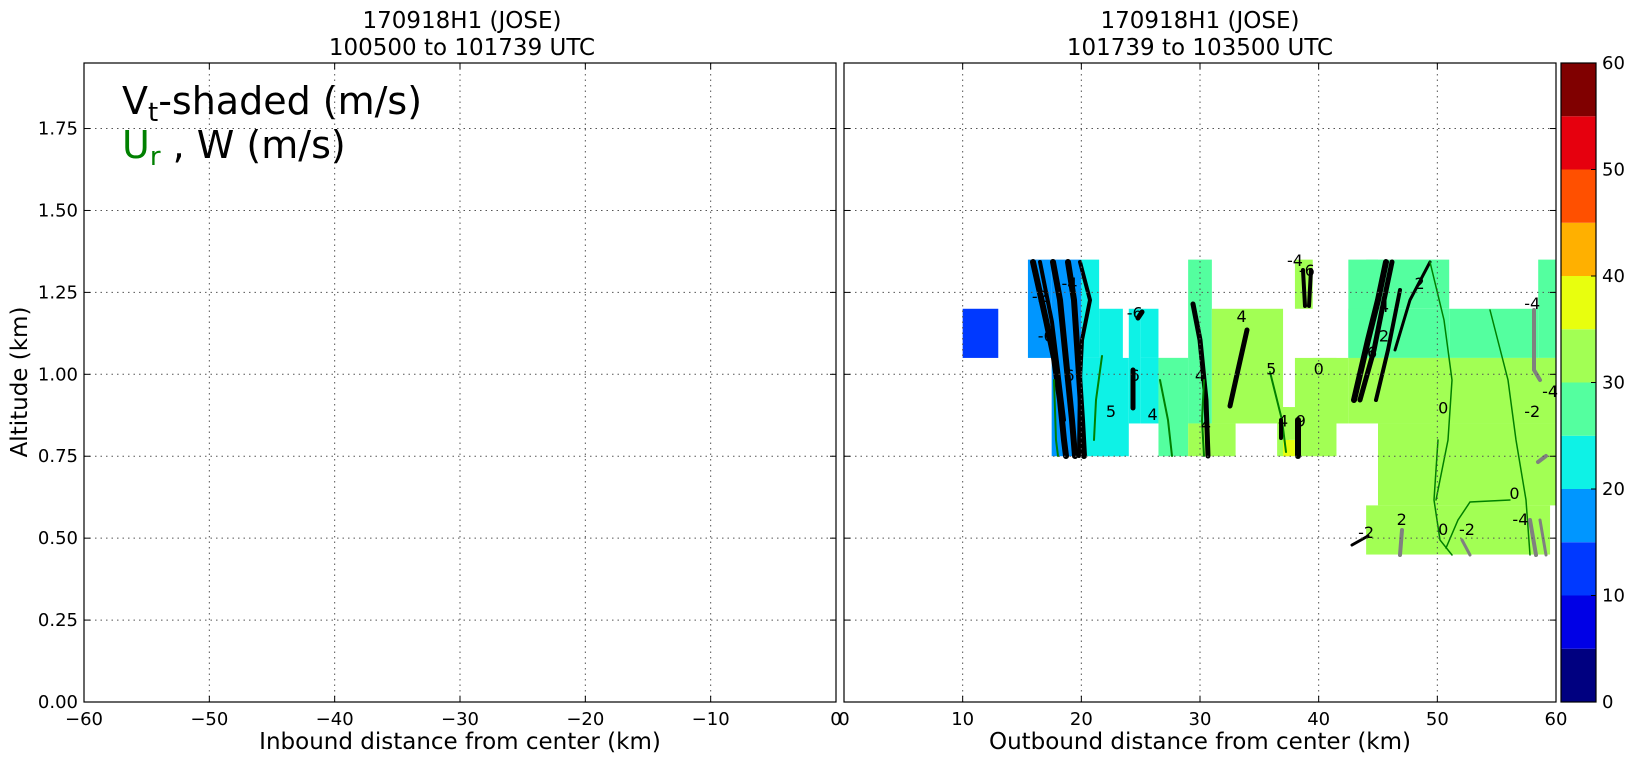  I want to click on colorbar-segments, so click(1578, 382).